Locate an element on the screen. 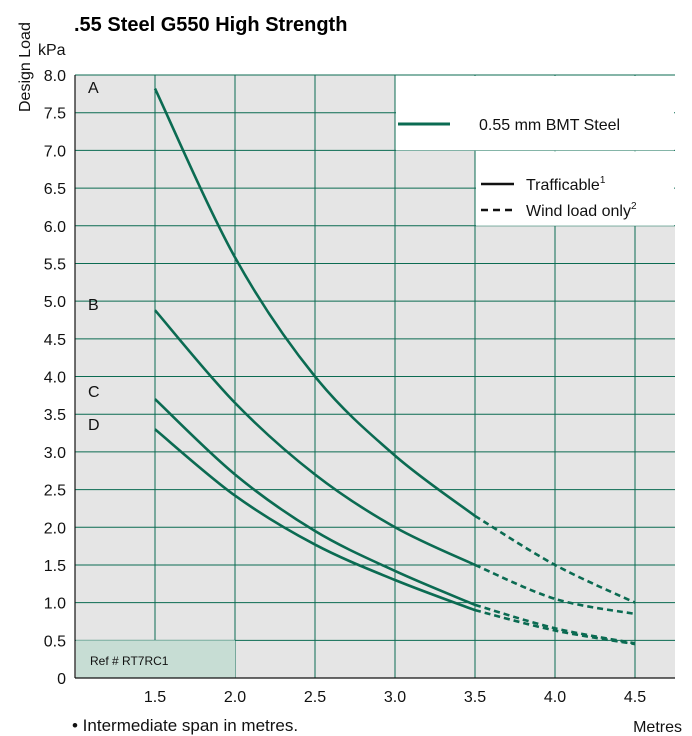  x-tick-label: 1.5 is located at coordinates (155, 697).